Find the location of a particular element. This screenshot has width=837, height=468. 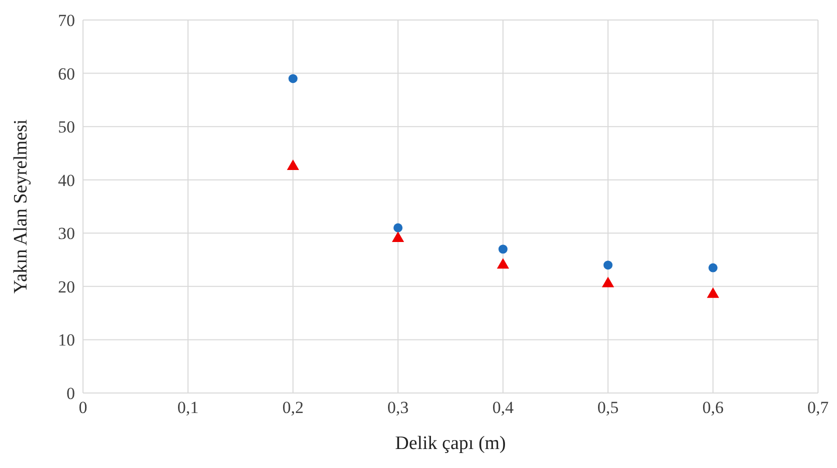

y-tick-label: 0 is located at coordinates (70, 394).